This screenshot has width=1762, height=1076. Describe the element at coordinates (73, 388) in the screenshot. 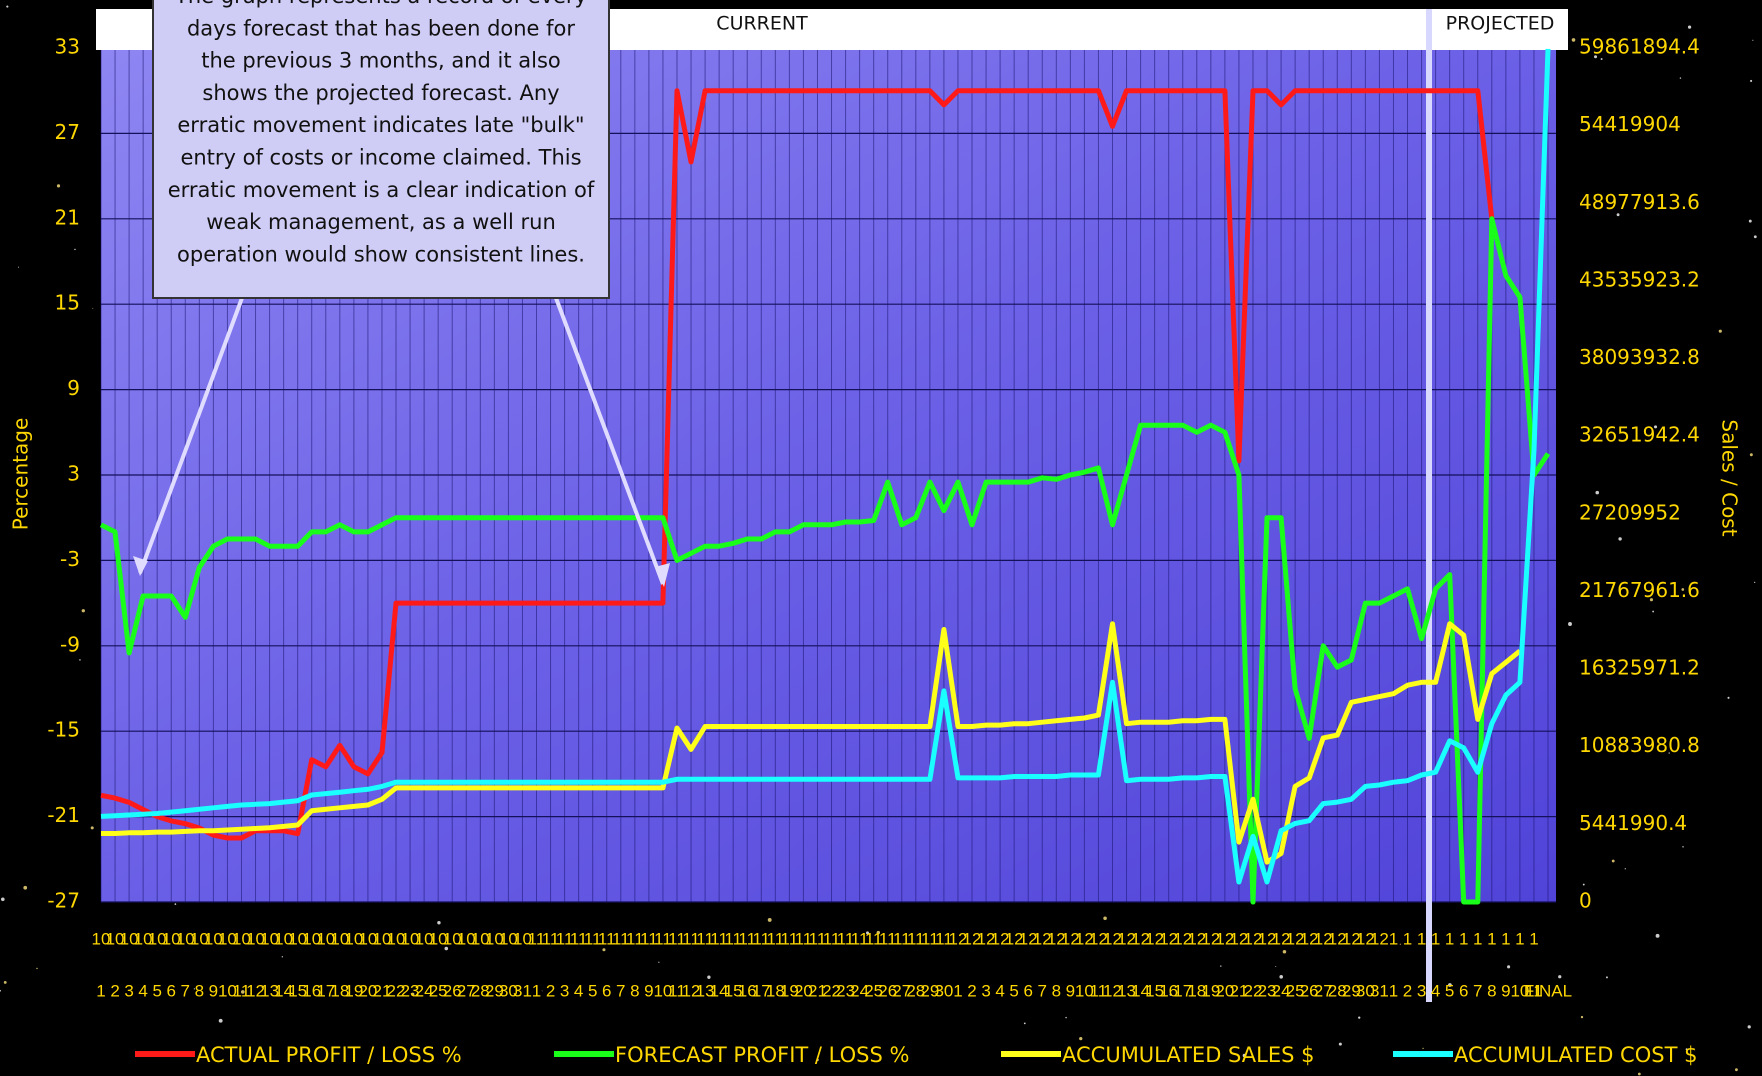

I see `y-tick-label: 9` at that location.